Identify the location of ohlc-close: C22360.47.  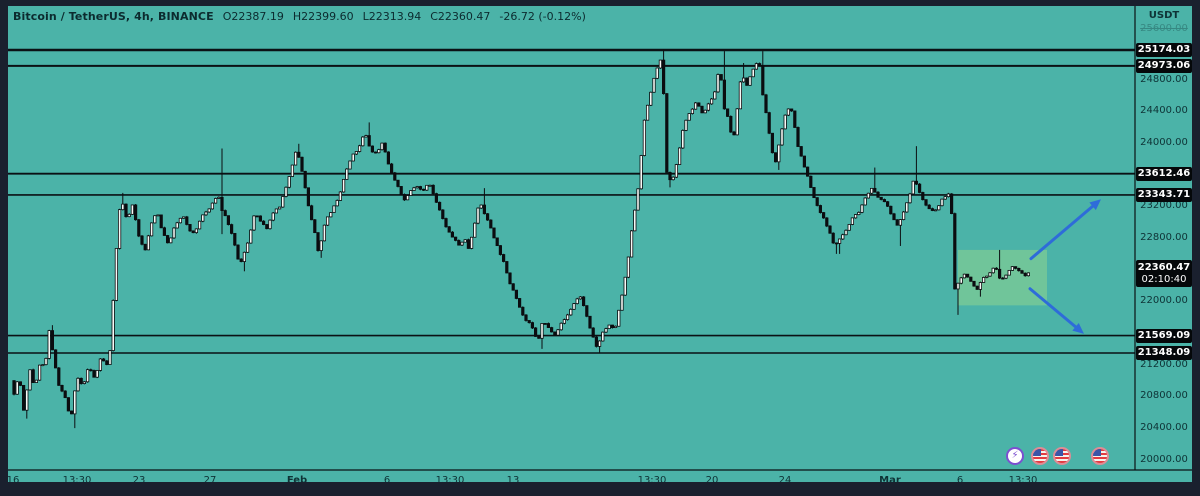
(460, 16).